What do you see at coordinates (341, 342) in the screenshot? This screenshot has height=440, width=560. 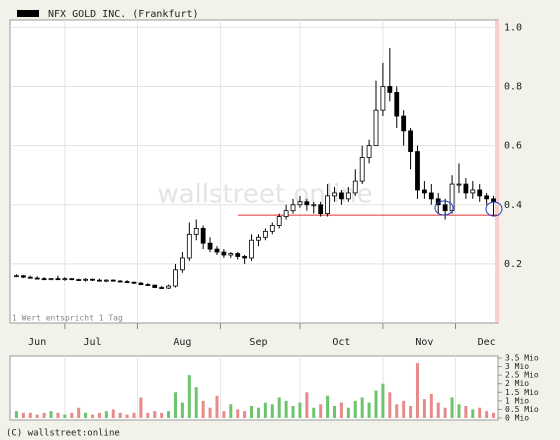 I see `x-tick-label: Oct` at bounding box center [341, 342].